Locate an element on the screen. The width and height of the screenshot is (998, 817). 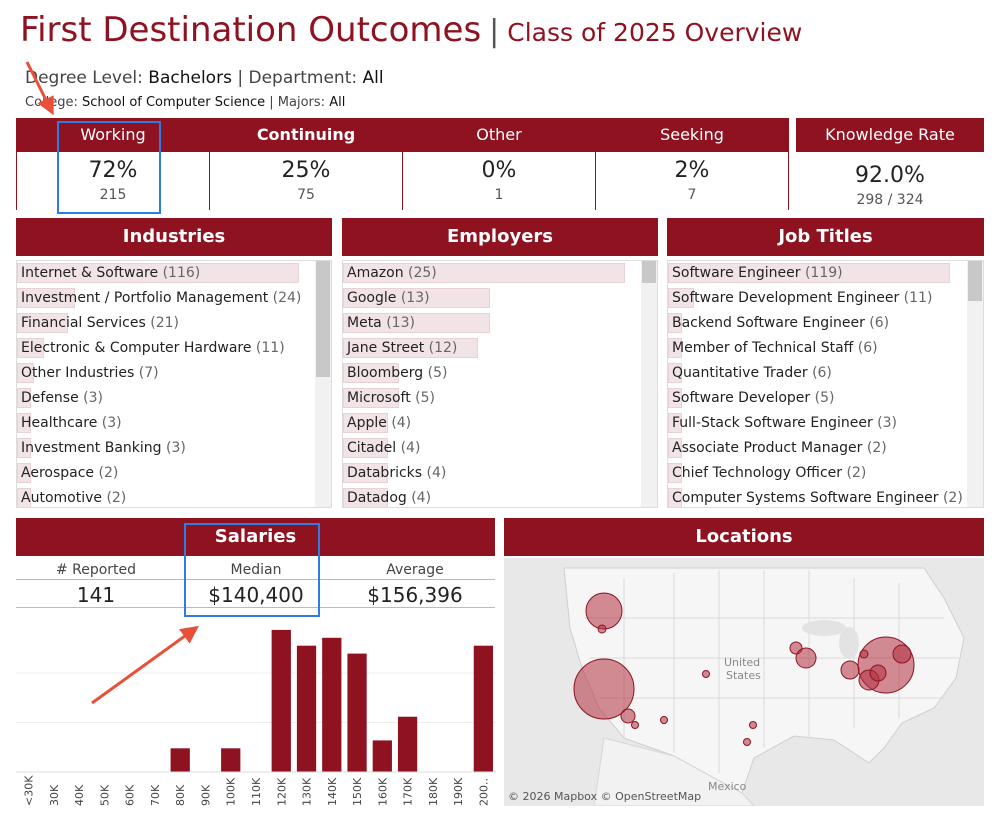
list-item-name: Databricks is located at coordinates (387, 473).